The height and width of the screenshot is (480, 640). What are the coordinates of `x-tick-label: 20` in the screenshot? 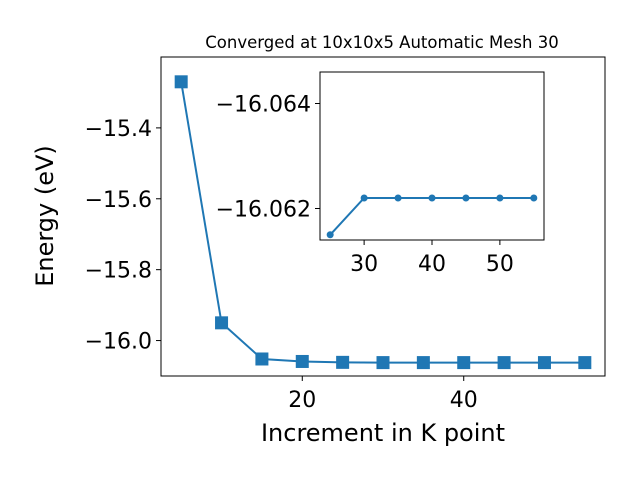 It's located at (302, 400).